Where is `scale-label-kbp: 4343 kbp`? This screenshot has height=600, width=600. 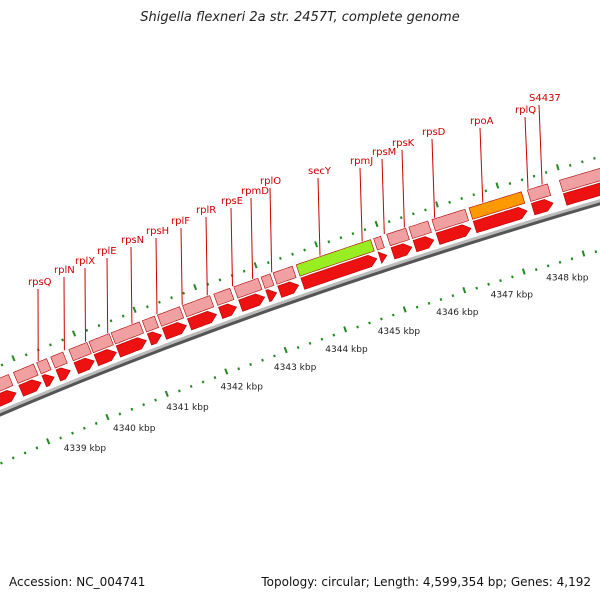
scale-label-kbp: 4343 kbp is located at coordinates (295, 368).